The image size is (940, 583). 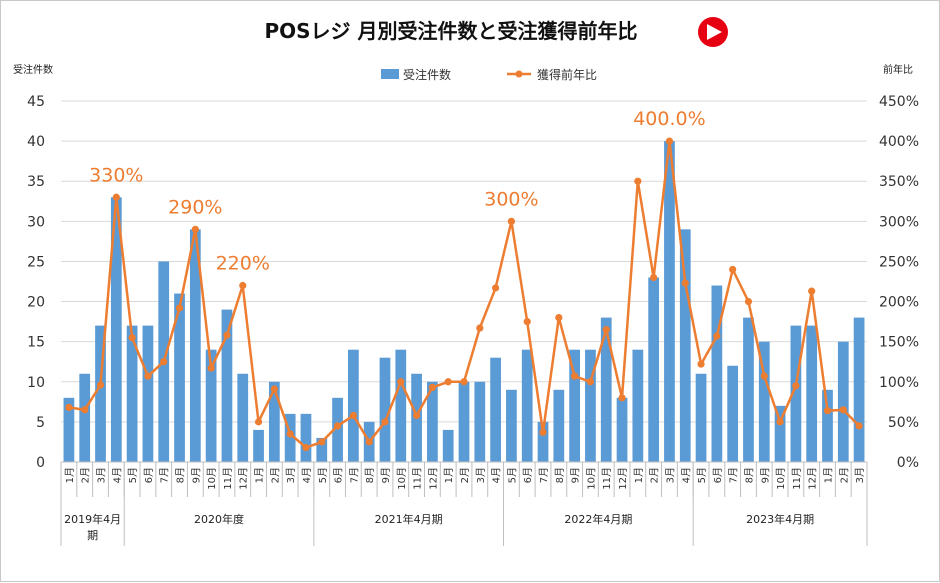 I want to click on y-left-tick-label: 45, so click(x=36, y=102).